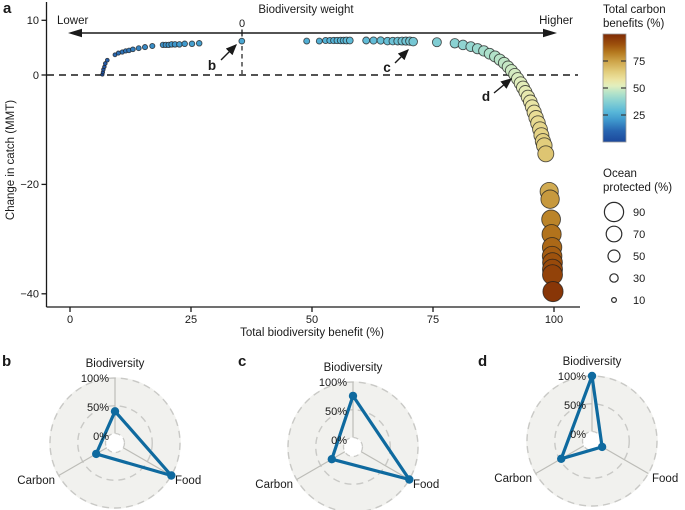  Describe the element at coordinates (29, 185) in the screenshot. I see `y-tick-label: −20` at that location.